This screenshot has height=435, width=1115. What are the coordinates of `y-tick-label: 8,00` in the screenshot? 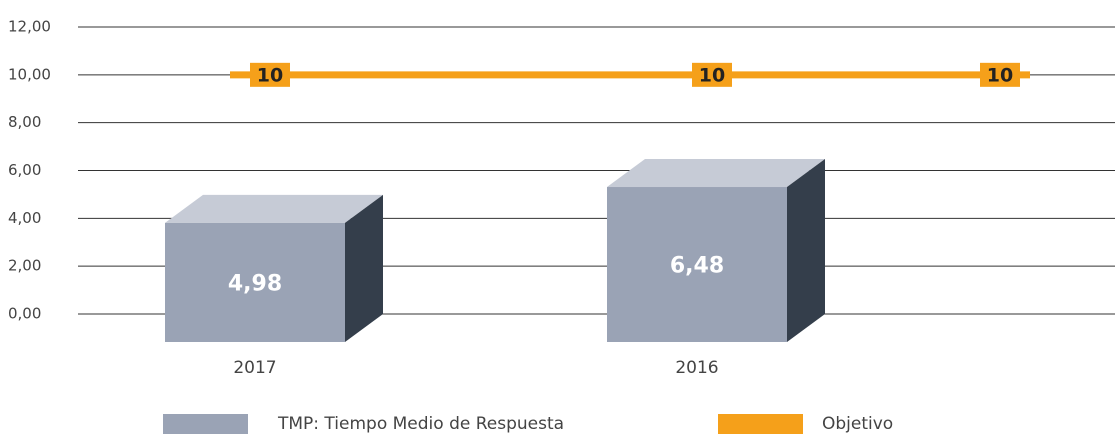 It's located at (24, 122).